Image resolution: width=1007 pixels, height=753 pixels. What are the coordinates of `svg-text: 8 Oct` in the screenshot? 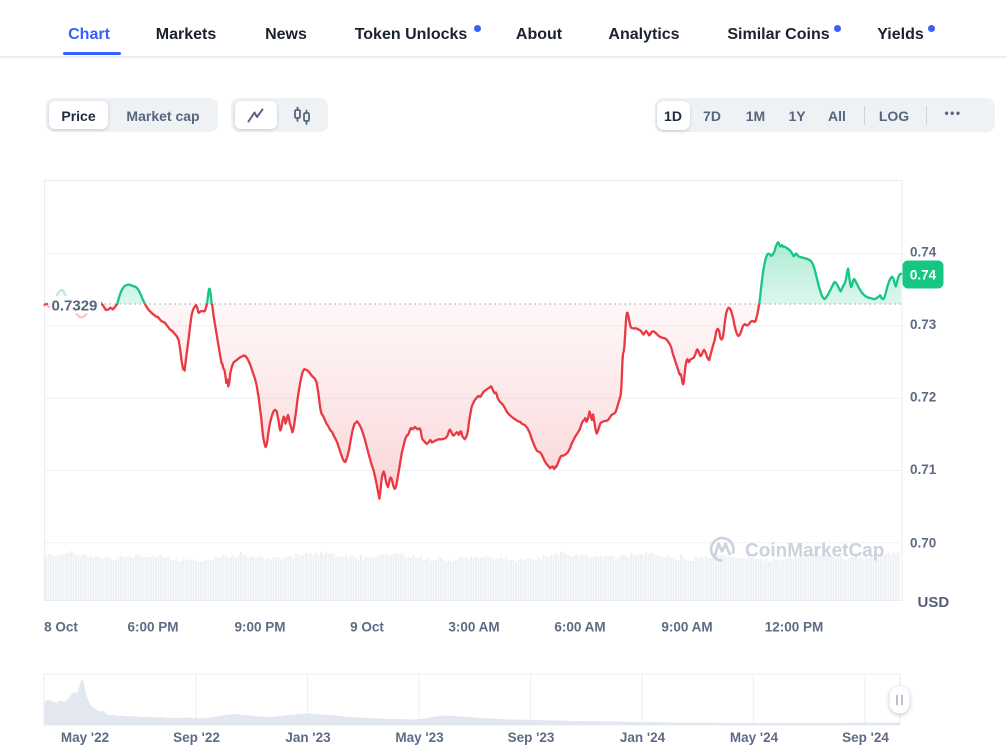 It's located at (61, 627).